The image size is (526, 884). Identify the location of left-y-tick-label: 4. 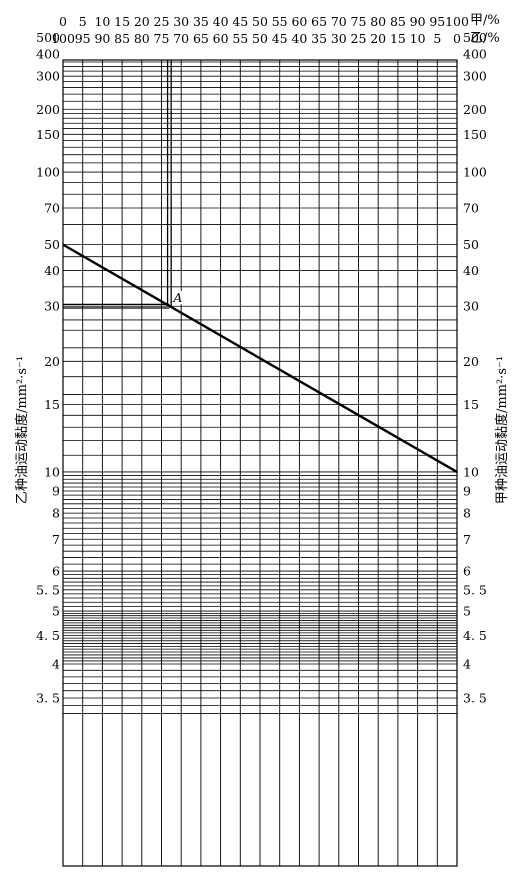
(56, 664).